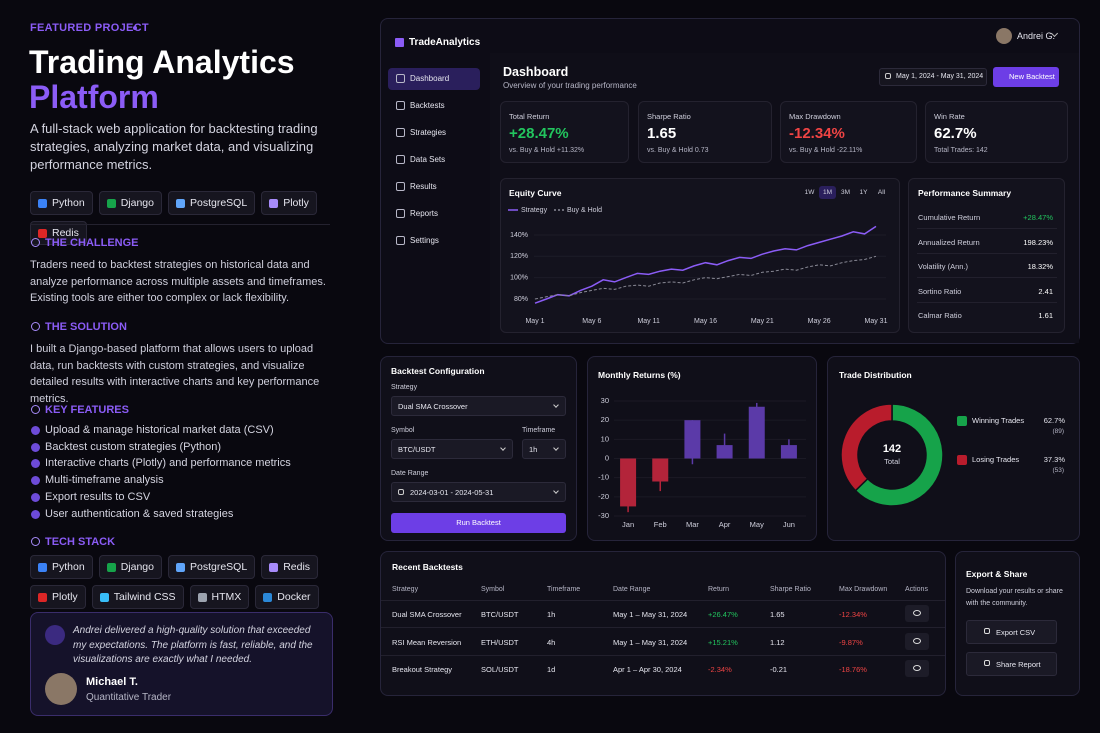 This screenshot has width=1100, height=733. What do you see at coordinates (112, 682) in the screenshot?
I see `name: Michael T.` at bounding box center [112, 682].